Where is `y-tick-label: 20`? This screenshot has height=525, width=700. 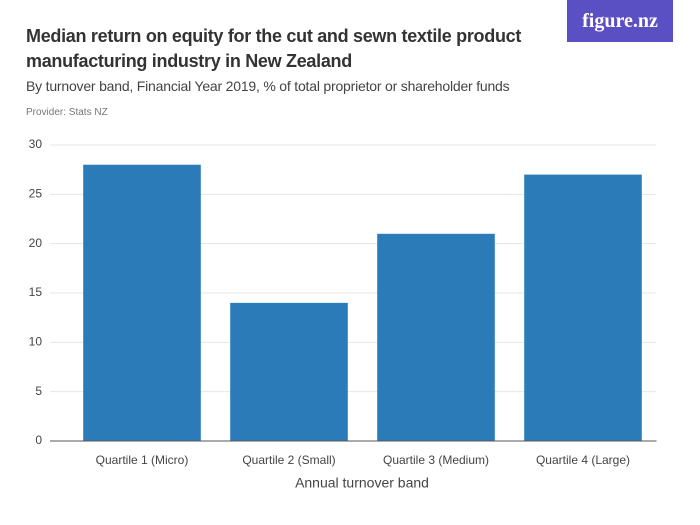
y-tick-label: 20 is located at coordinates (36, 243).